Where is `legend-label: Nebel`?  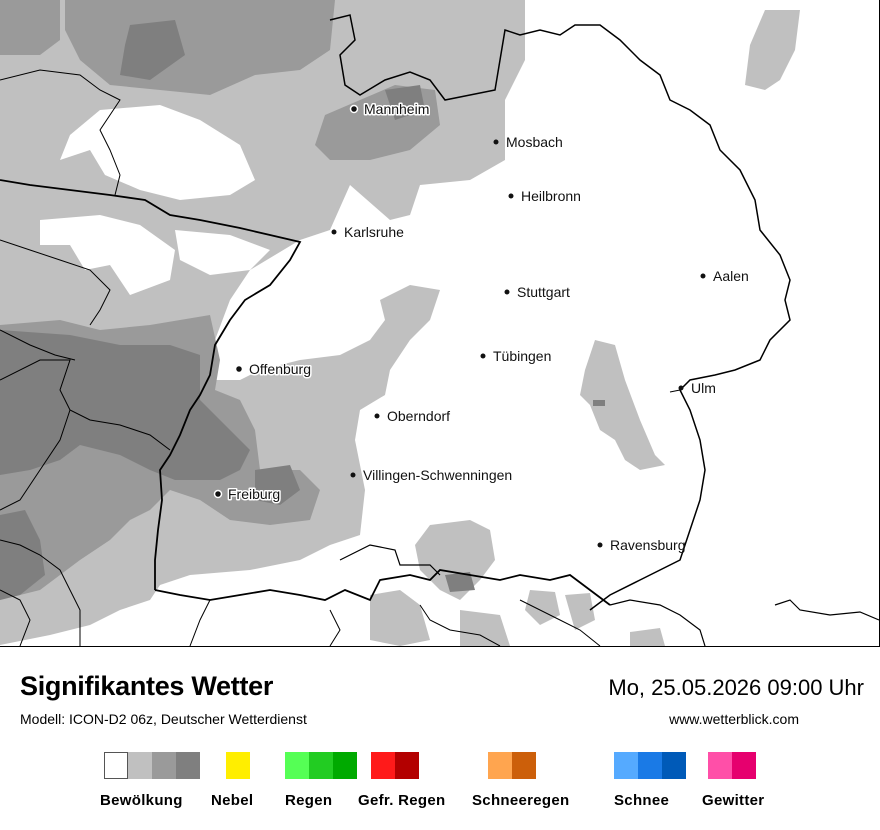 legend-label: Nebel is located at coordinates (232, 800).